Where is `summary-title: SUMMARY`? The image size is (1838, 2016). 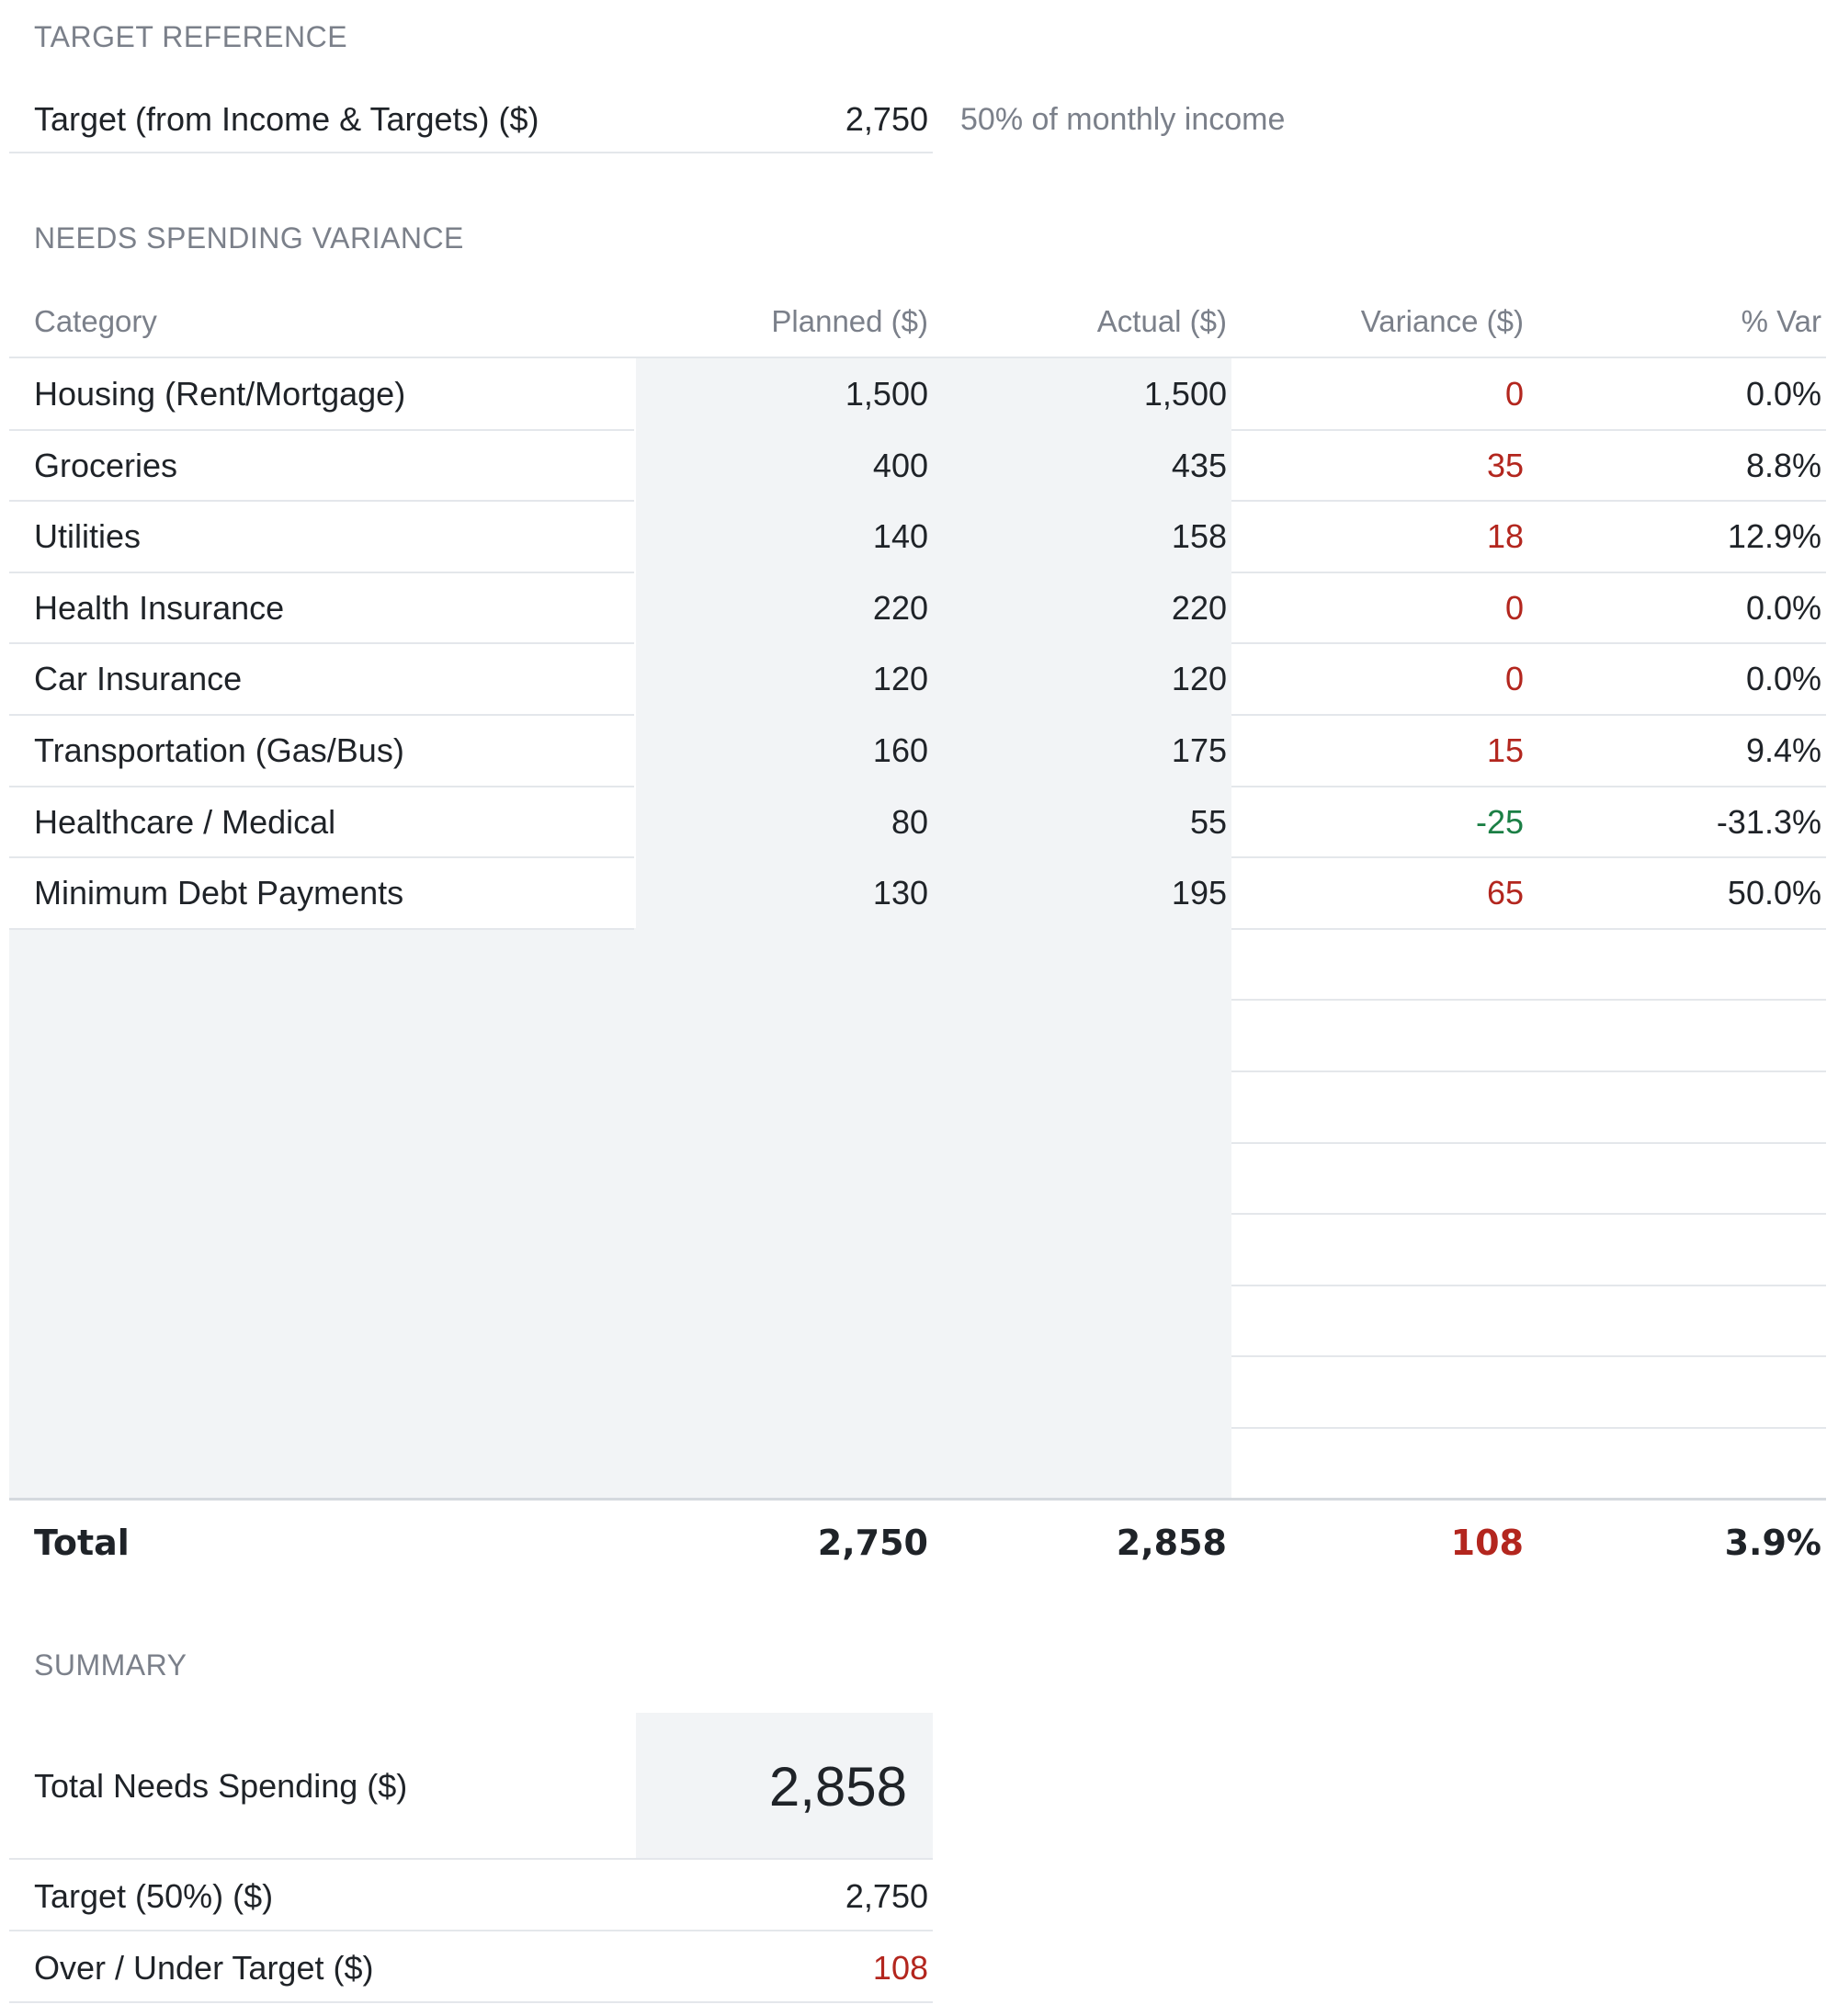 summary-title: SUMMARY is located at coordinates (110, 1665).